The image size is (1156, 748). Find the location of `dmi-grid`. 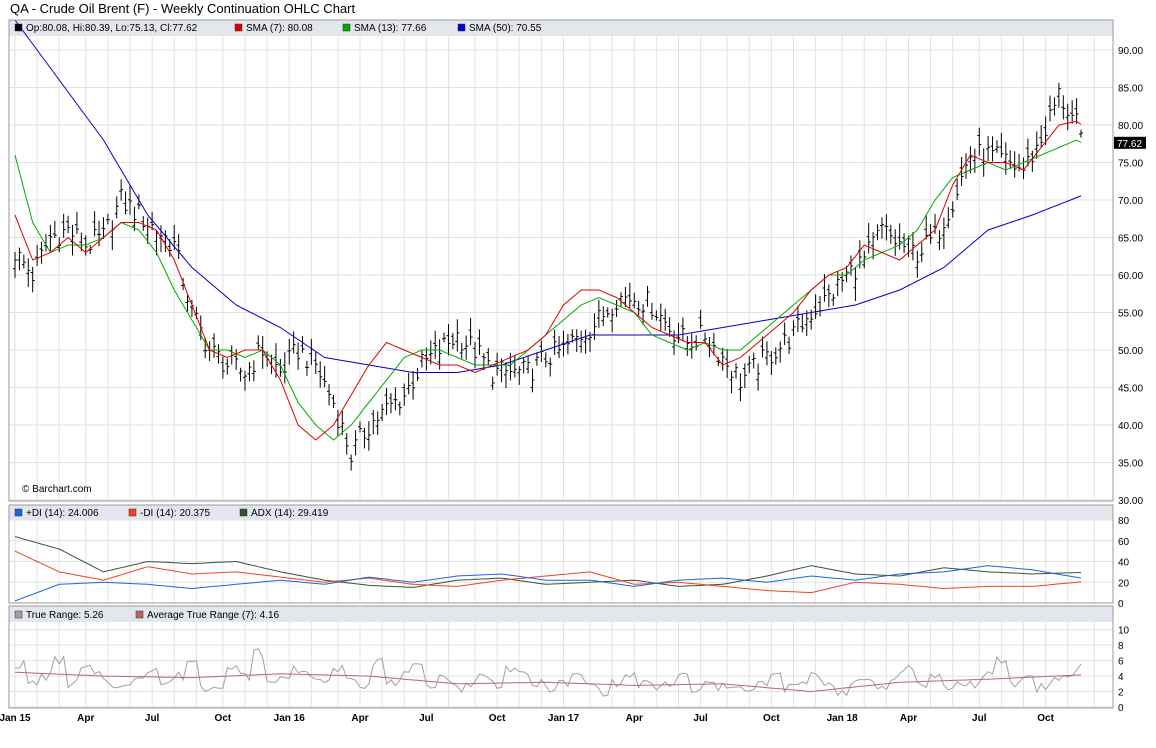

dmi-grid is located at coordinates (561, 561).